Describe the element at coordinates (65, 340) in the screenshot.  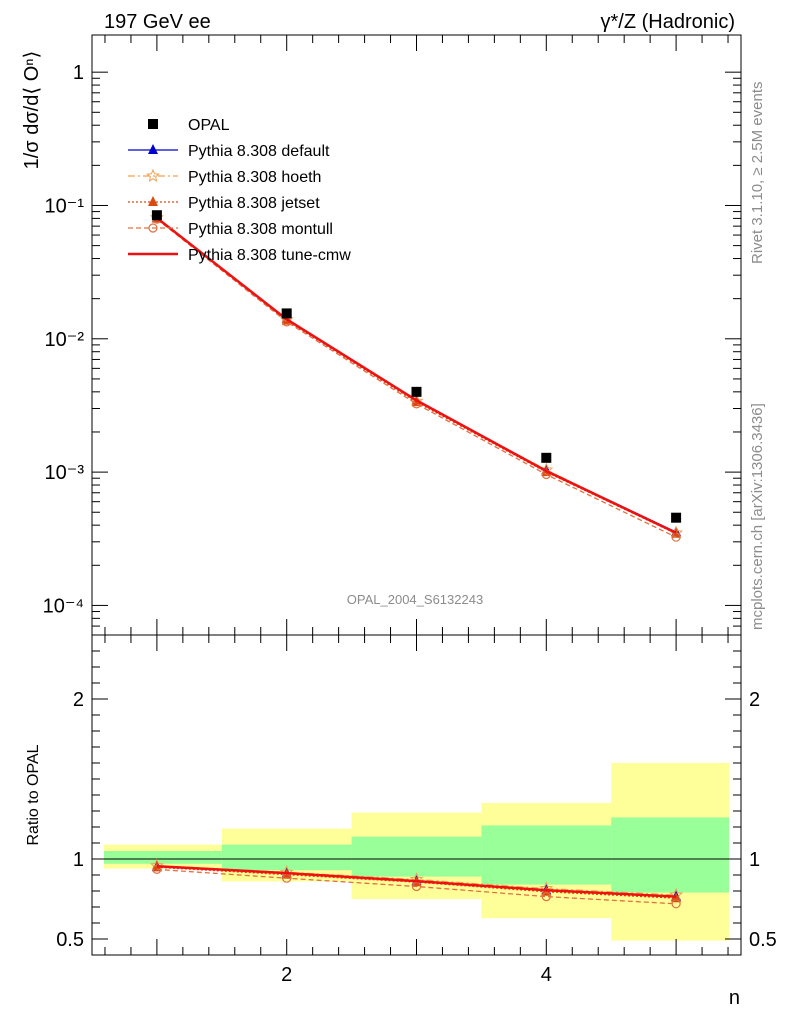
I see `main-y-tick-label: 10⁻²` at that location.